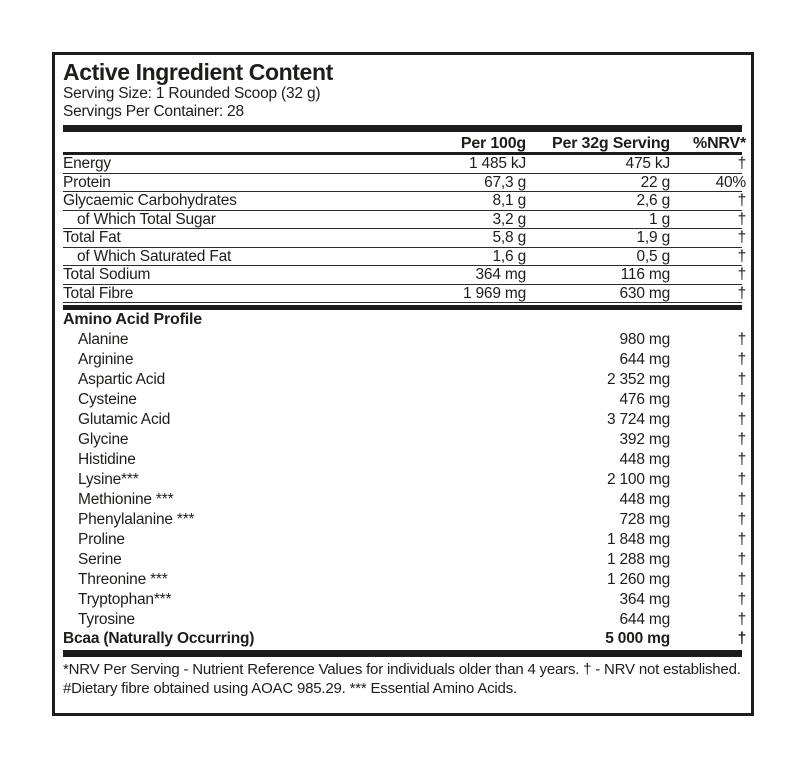 This screenshot has height=768, width=805. Describe the element at coordinates (132, 319) in the screenshot. I see `amino-acid-profile-heading: Amino Acid Profile` at that location.